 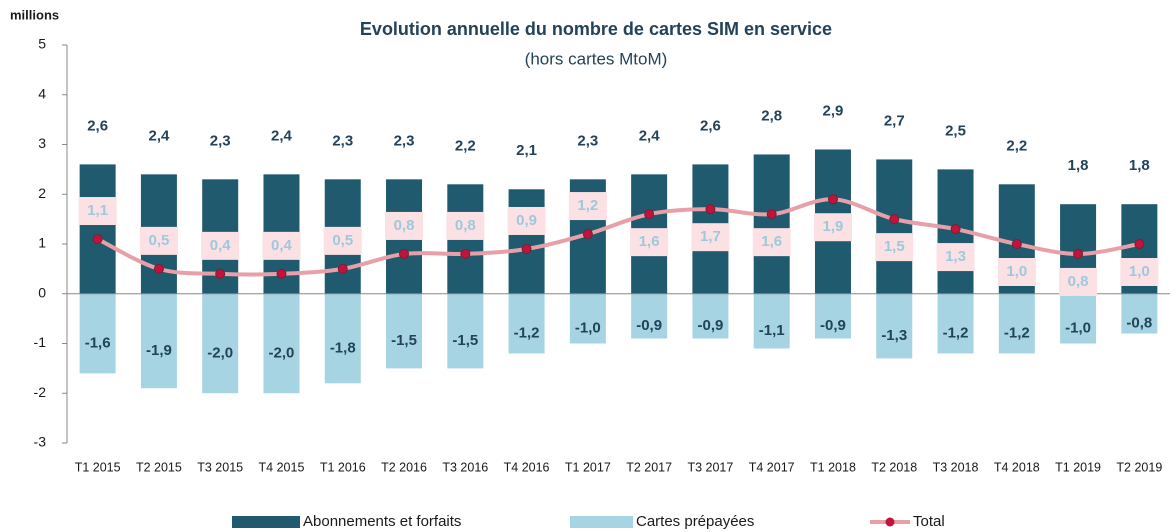 What do you see at coordinates (465, 467) in the screenshot?
I see `x-tick-label: T3 2016` at bounding box center [465, 467].